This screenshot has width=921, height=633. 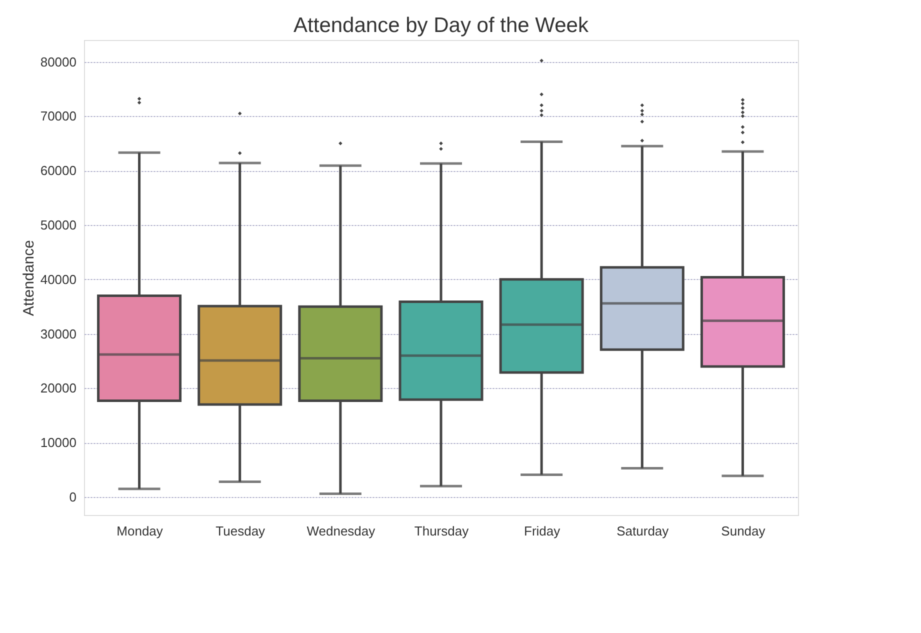 I want to click on y-tick-label: 30000, so click(x=58, y=334).